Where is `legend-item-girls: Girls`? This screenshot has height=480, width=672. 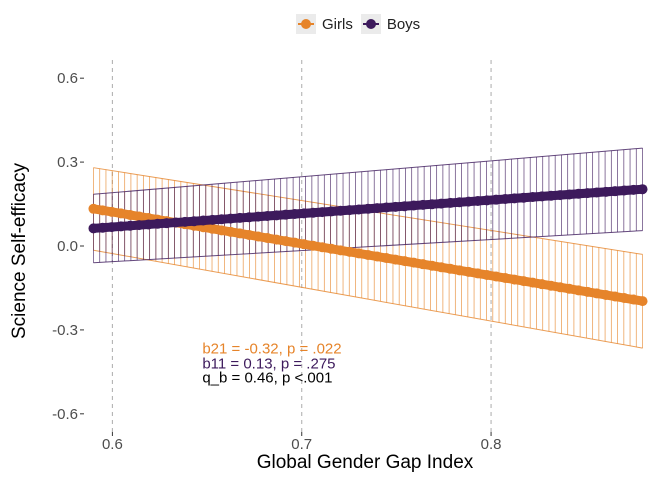
legend-item-girls: Girls is located at coordinates (324, 24).